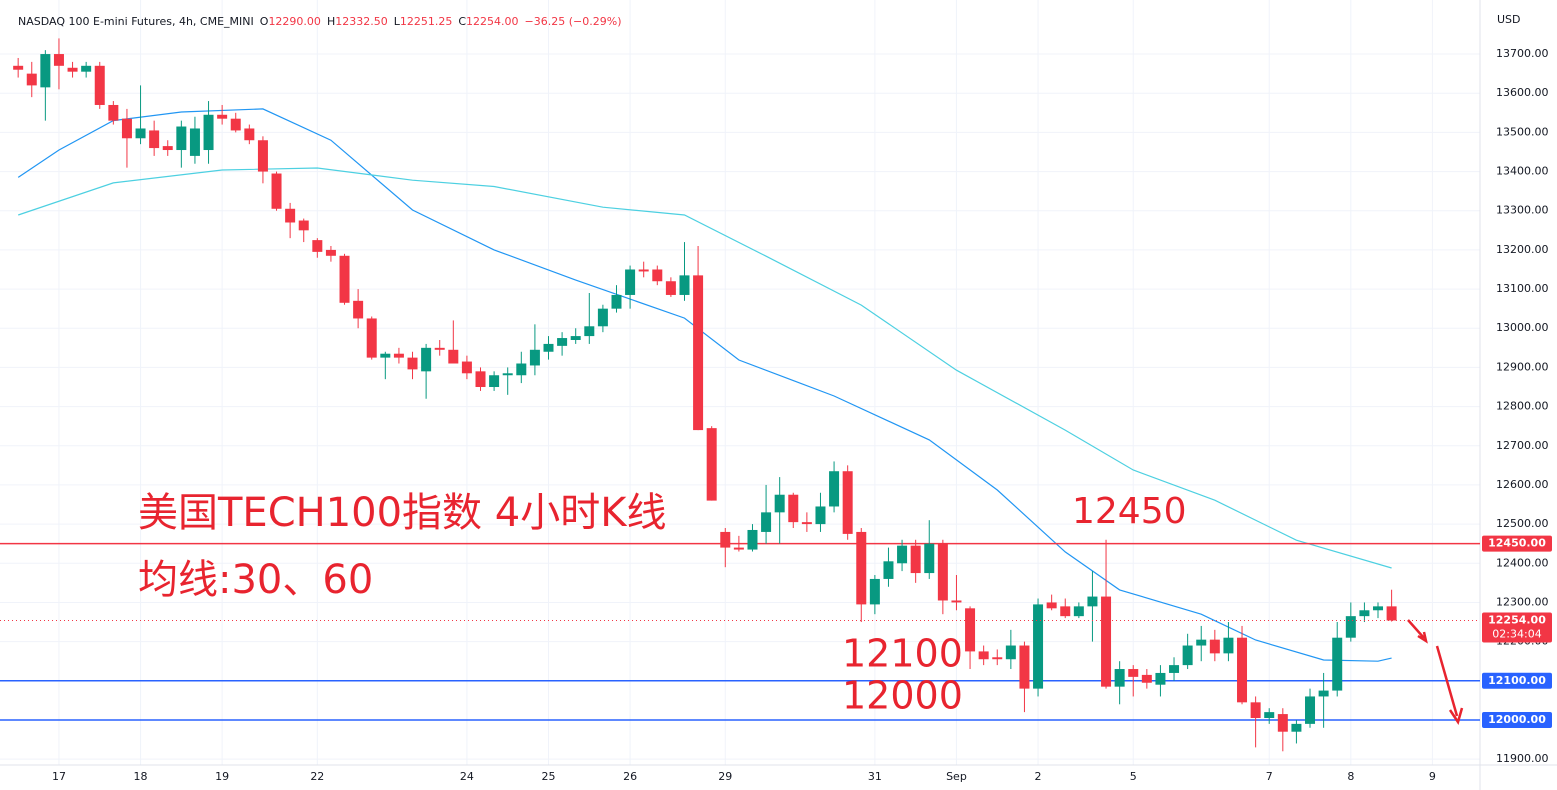 This screenshot has width=1557, height=790. Describe the element at coordinates (1509, 19) in the screenshot. I see `currency: USD` at that location.